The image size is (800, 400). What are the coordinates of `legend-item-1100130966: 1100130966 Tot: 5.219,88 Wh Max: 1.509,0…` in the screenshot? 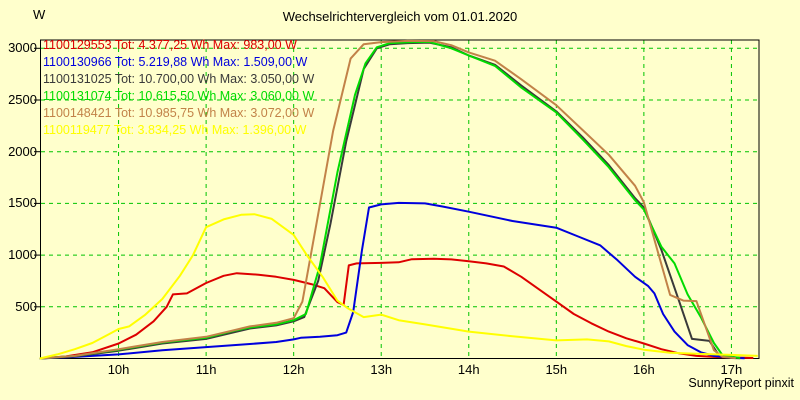 It's located at (175, 62).